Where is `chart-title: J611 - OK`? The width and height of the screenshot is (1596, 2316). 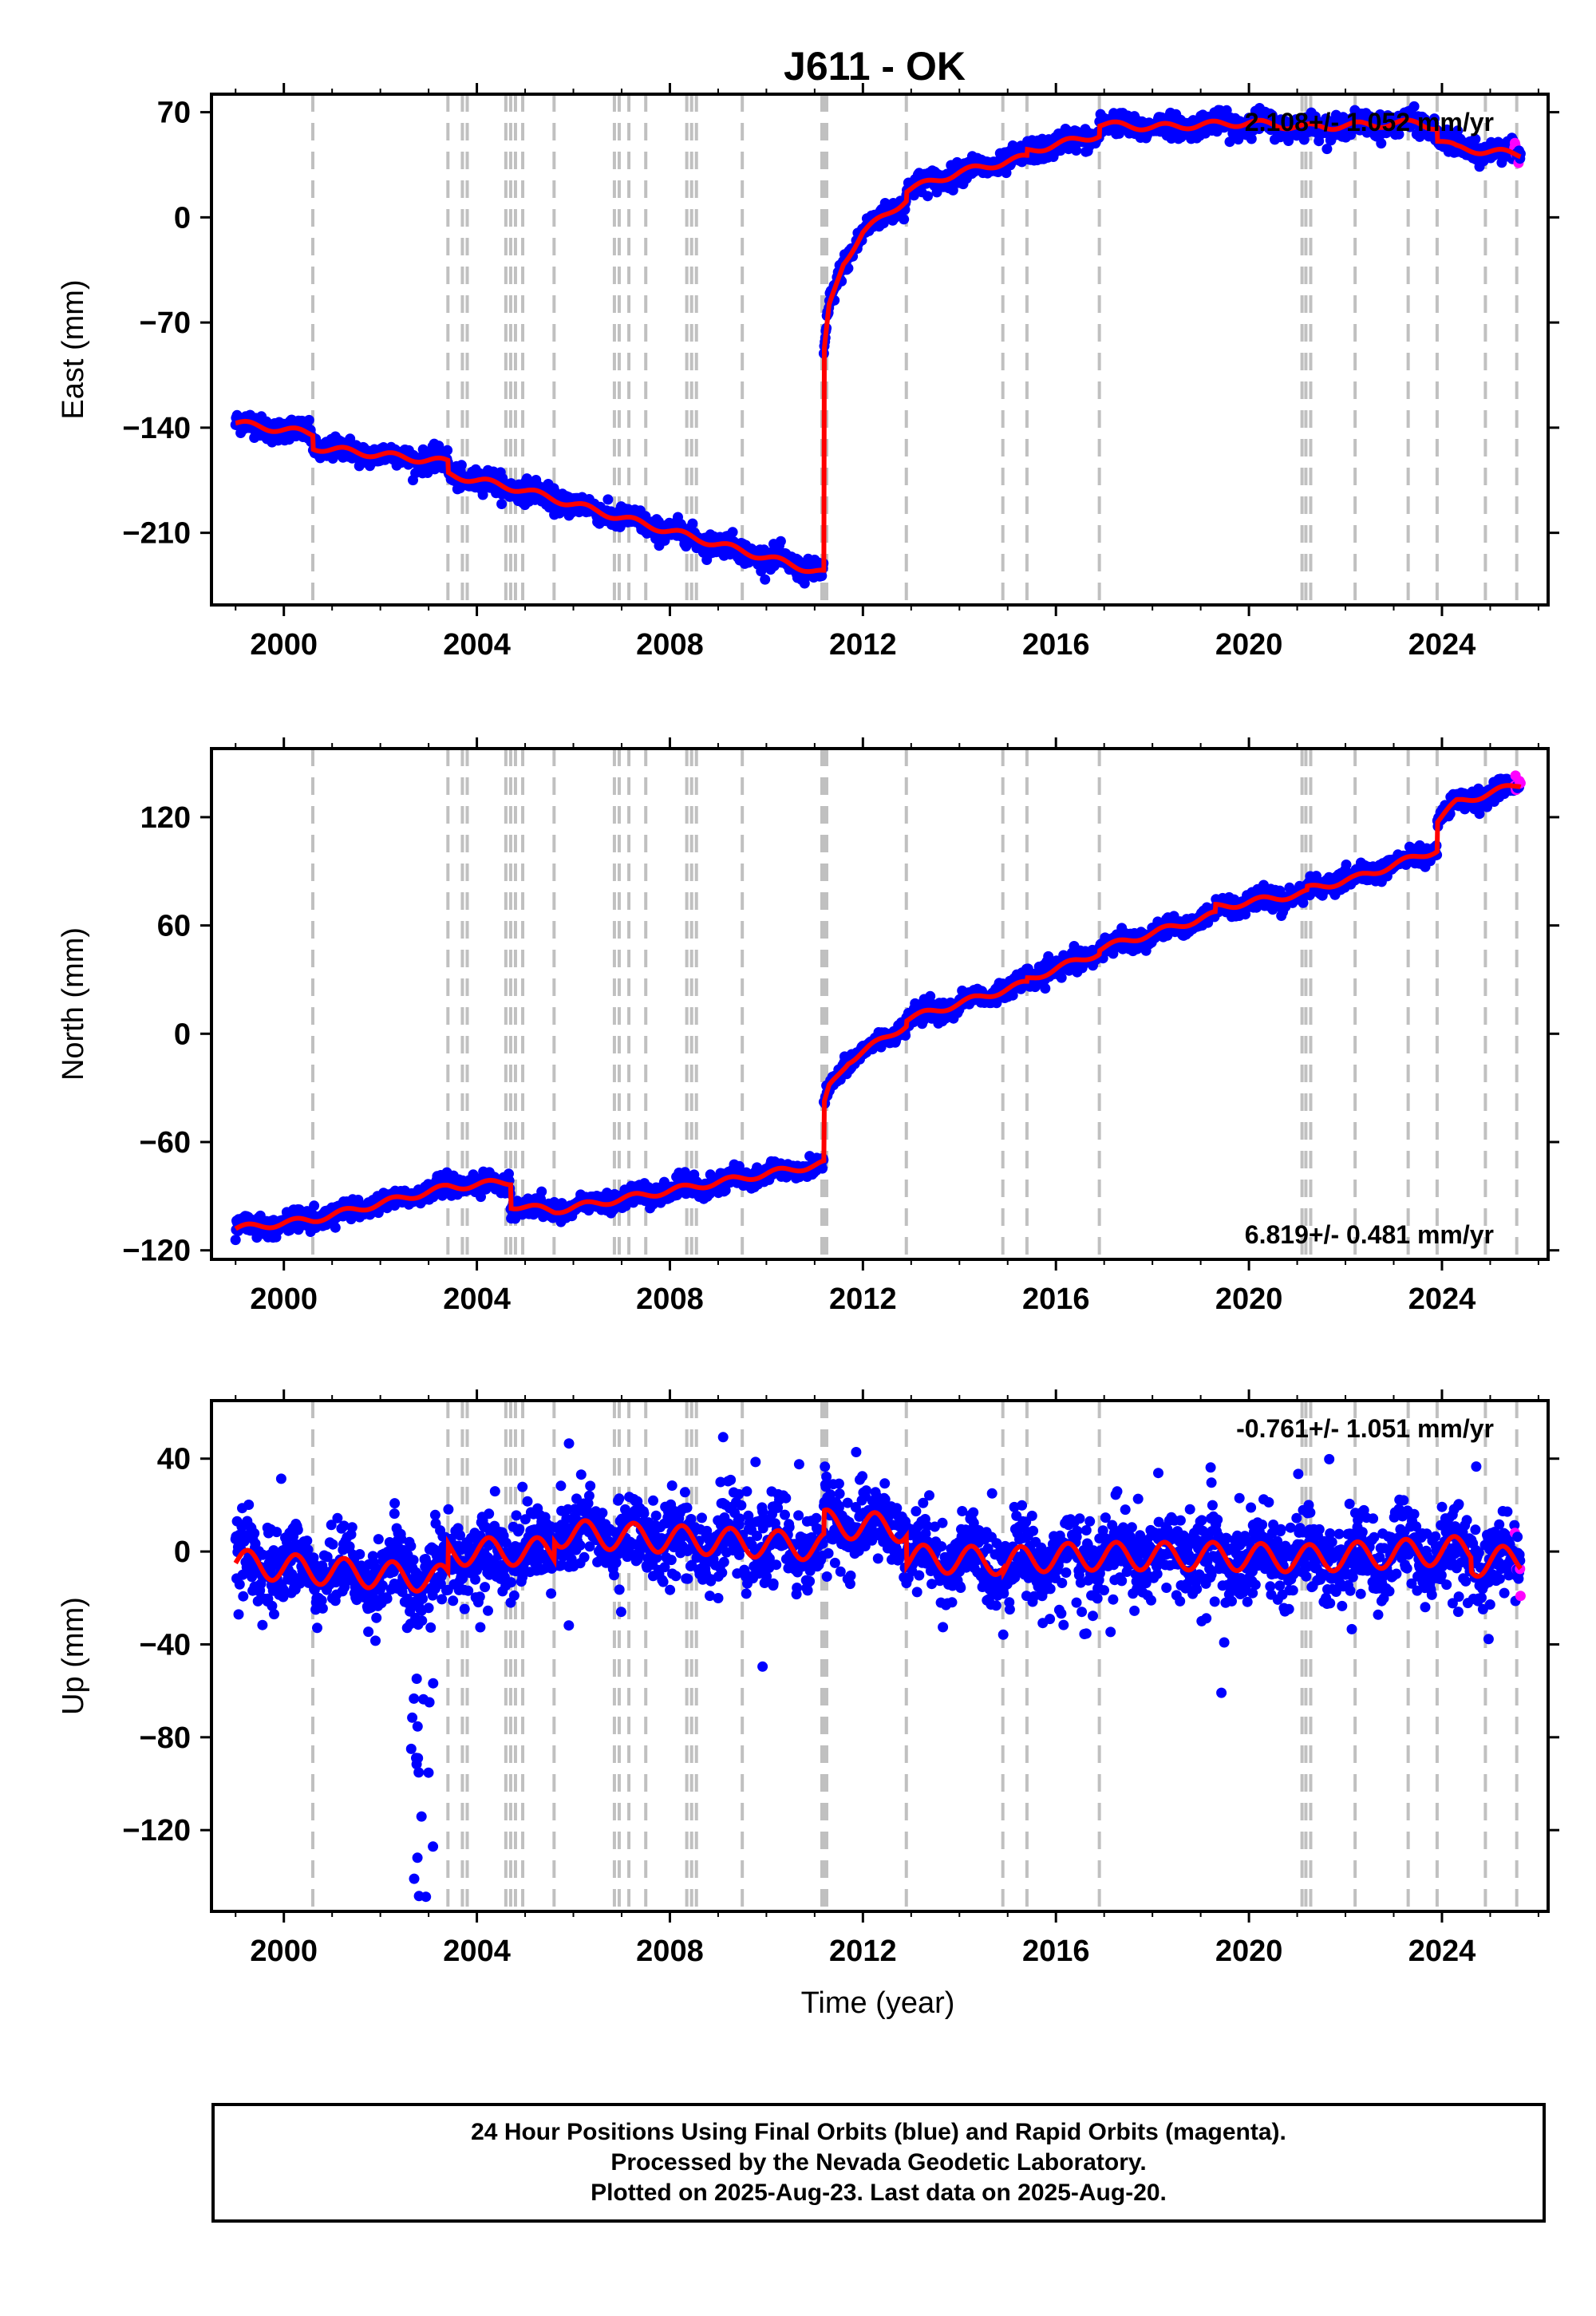 chart-title: J611 - OK is located at coordinates (875, 66).